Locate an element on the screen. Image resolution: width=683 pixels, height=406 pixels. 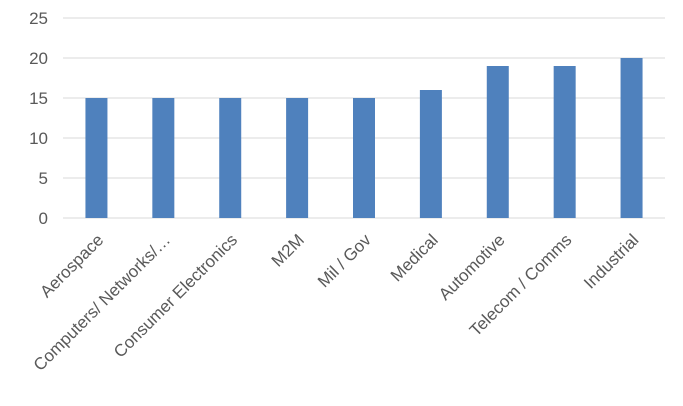
x-category-label: Medical is located at coordinates (414, 257).